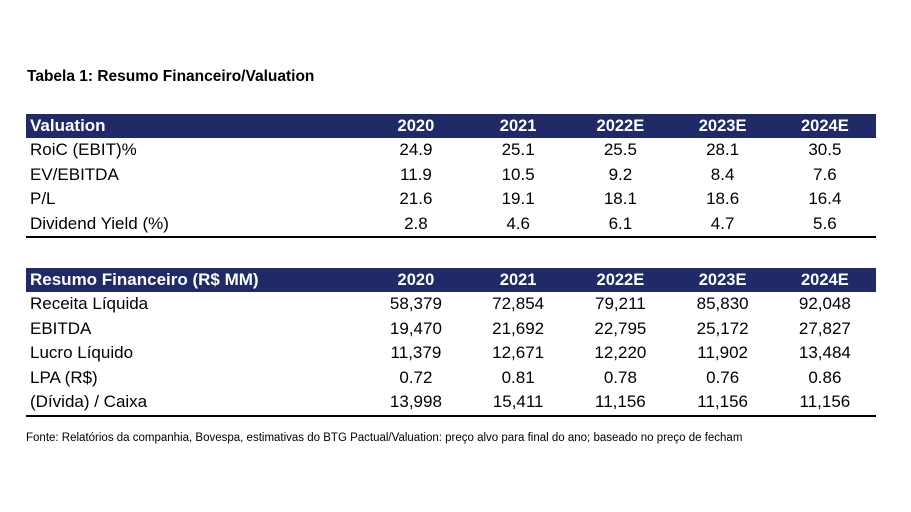 This screenshot has height=512, width=911. What do you see at coordinates (620, 125) in the screenshot?
I see `valuation-header-year: 2022E` at bounding box center [620, 125].